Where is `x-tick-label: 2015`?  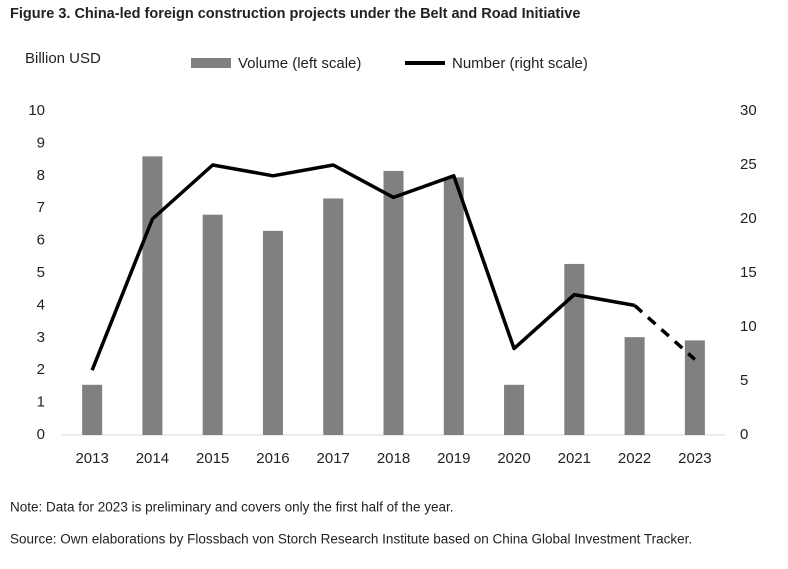 x-tick-label: 2015 is located at coordinates (212, 458).